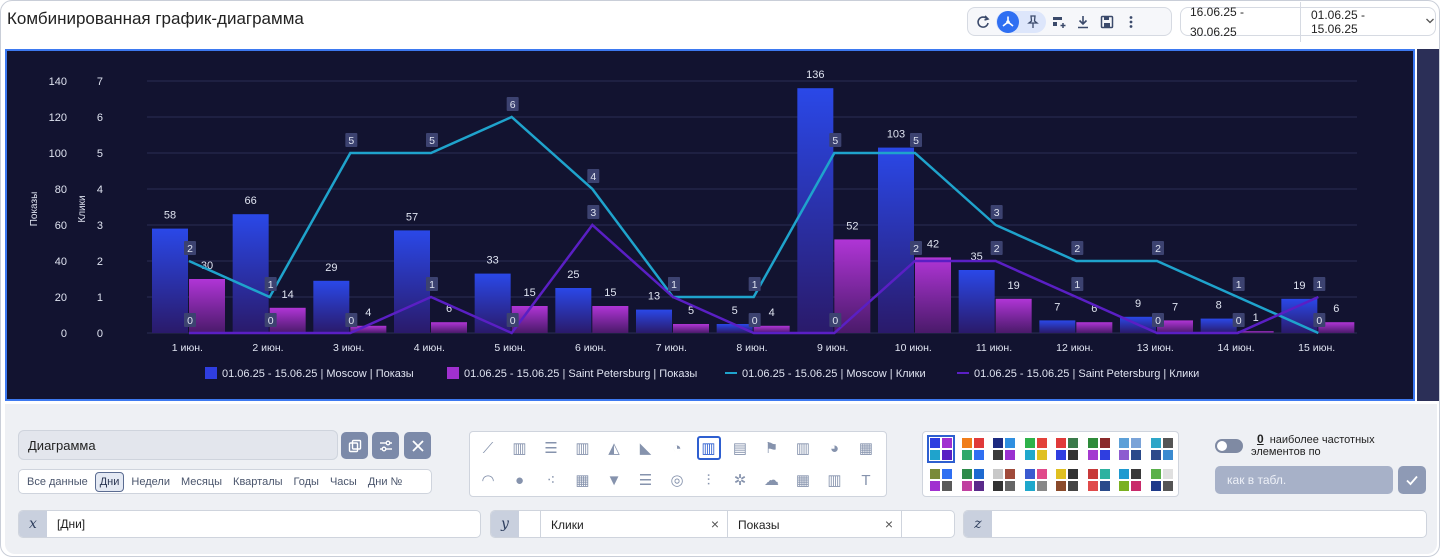 The width and height of the screenshot is (1440, 557). I want to click on bubble-icon: ●, so click(519, 480).